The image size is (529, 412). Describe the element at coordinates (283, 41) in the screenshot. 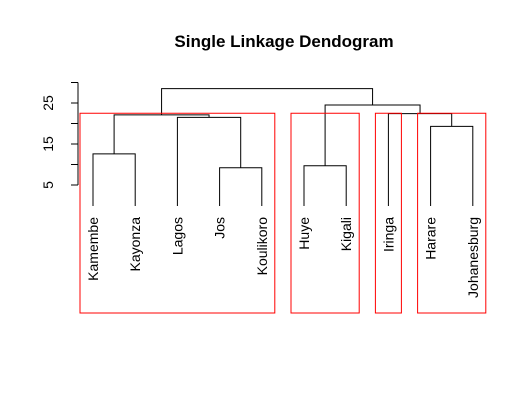

I see `chart-title: Single Linkage Dendogram` at that location.